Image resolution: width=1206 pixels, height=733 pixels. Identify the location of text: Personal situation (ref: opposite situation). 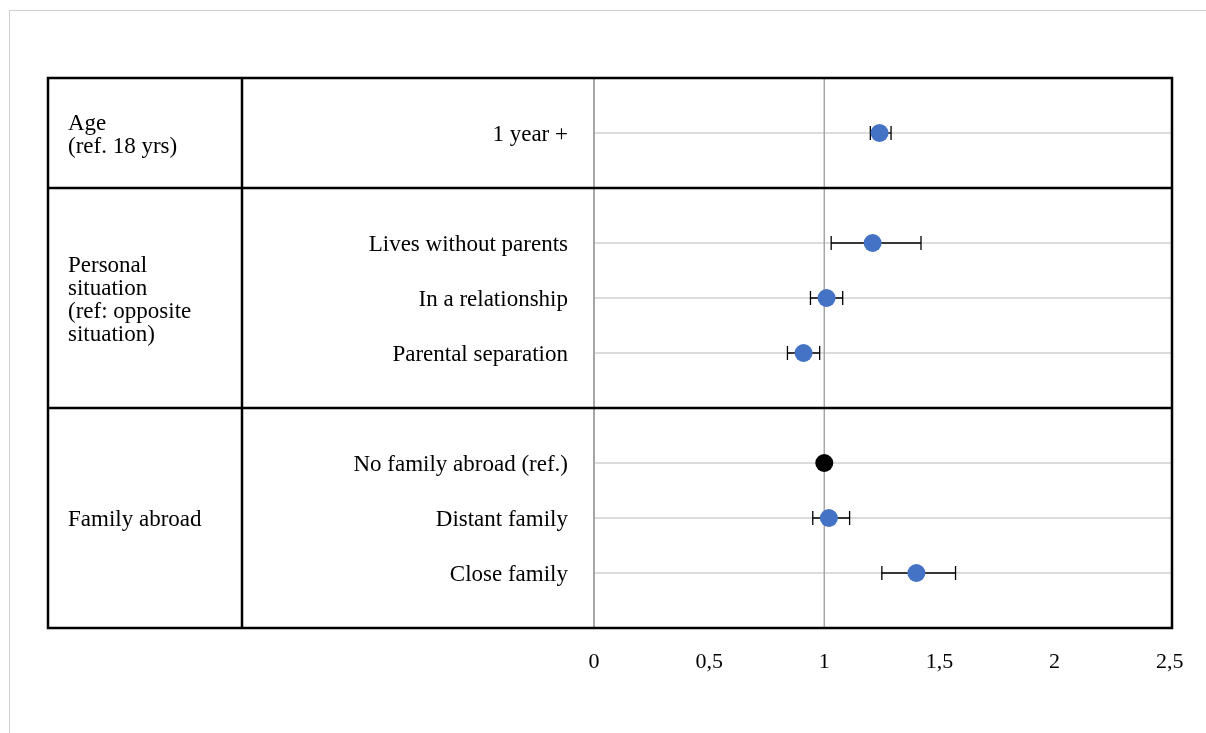
(130, 298).